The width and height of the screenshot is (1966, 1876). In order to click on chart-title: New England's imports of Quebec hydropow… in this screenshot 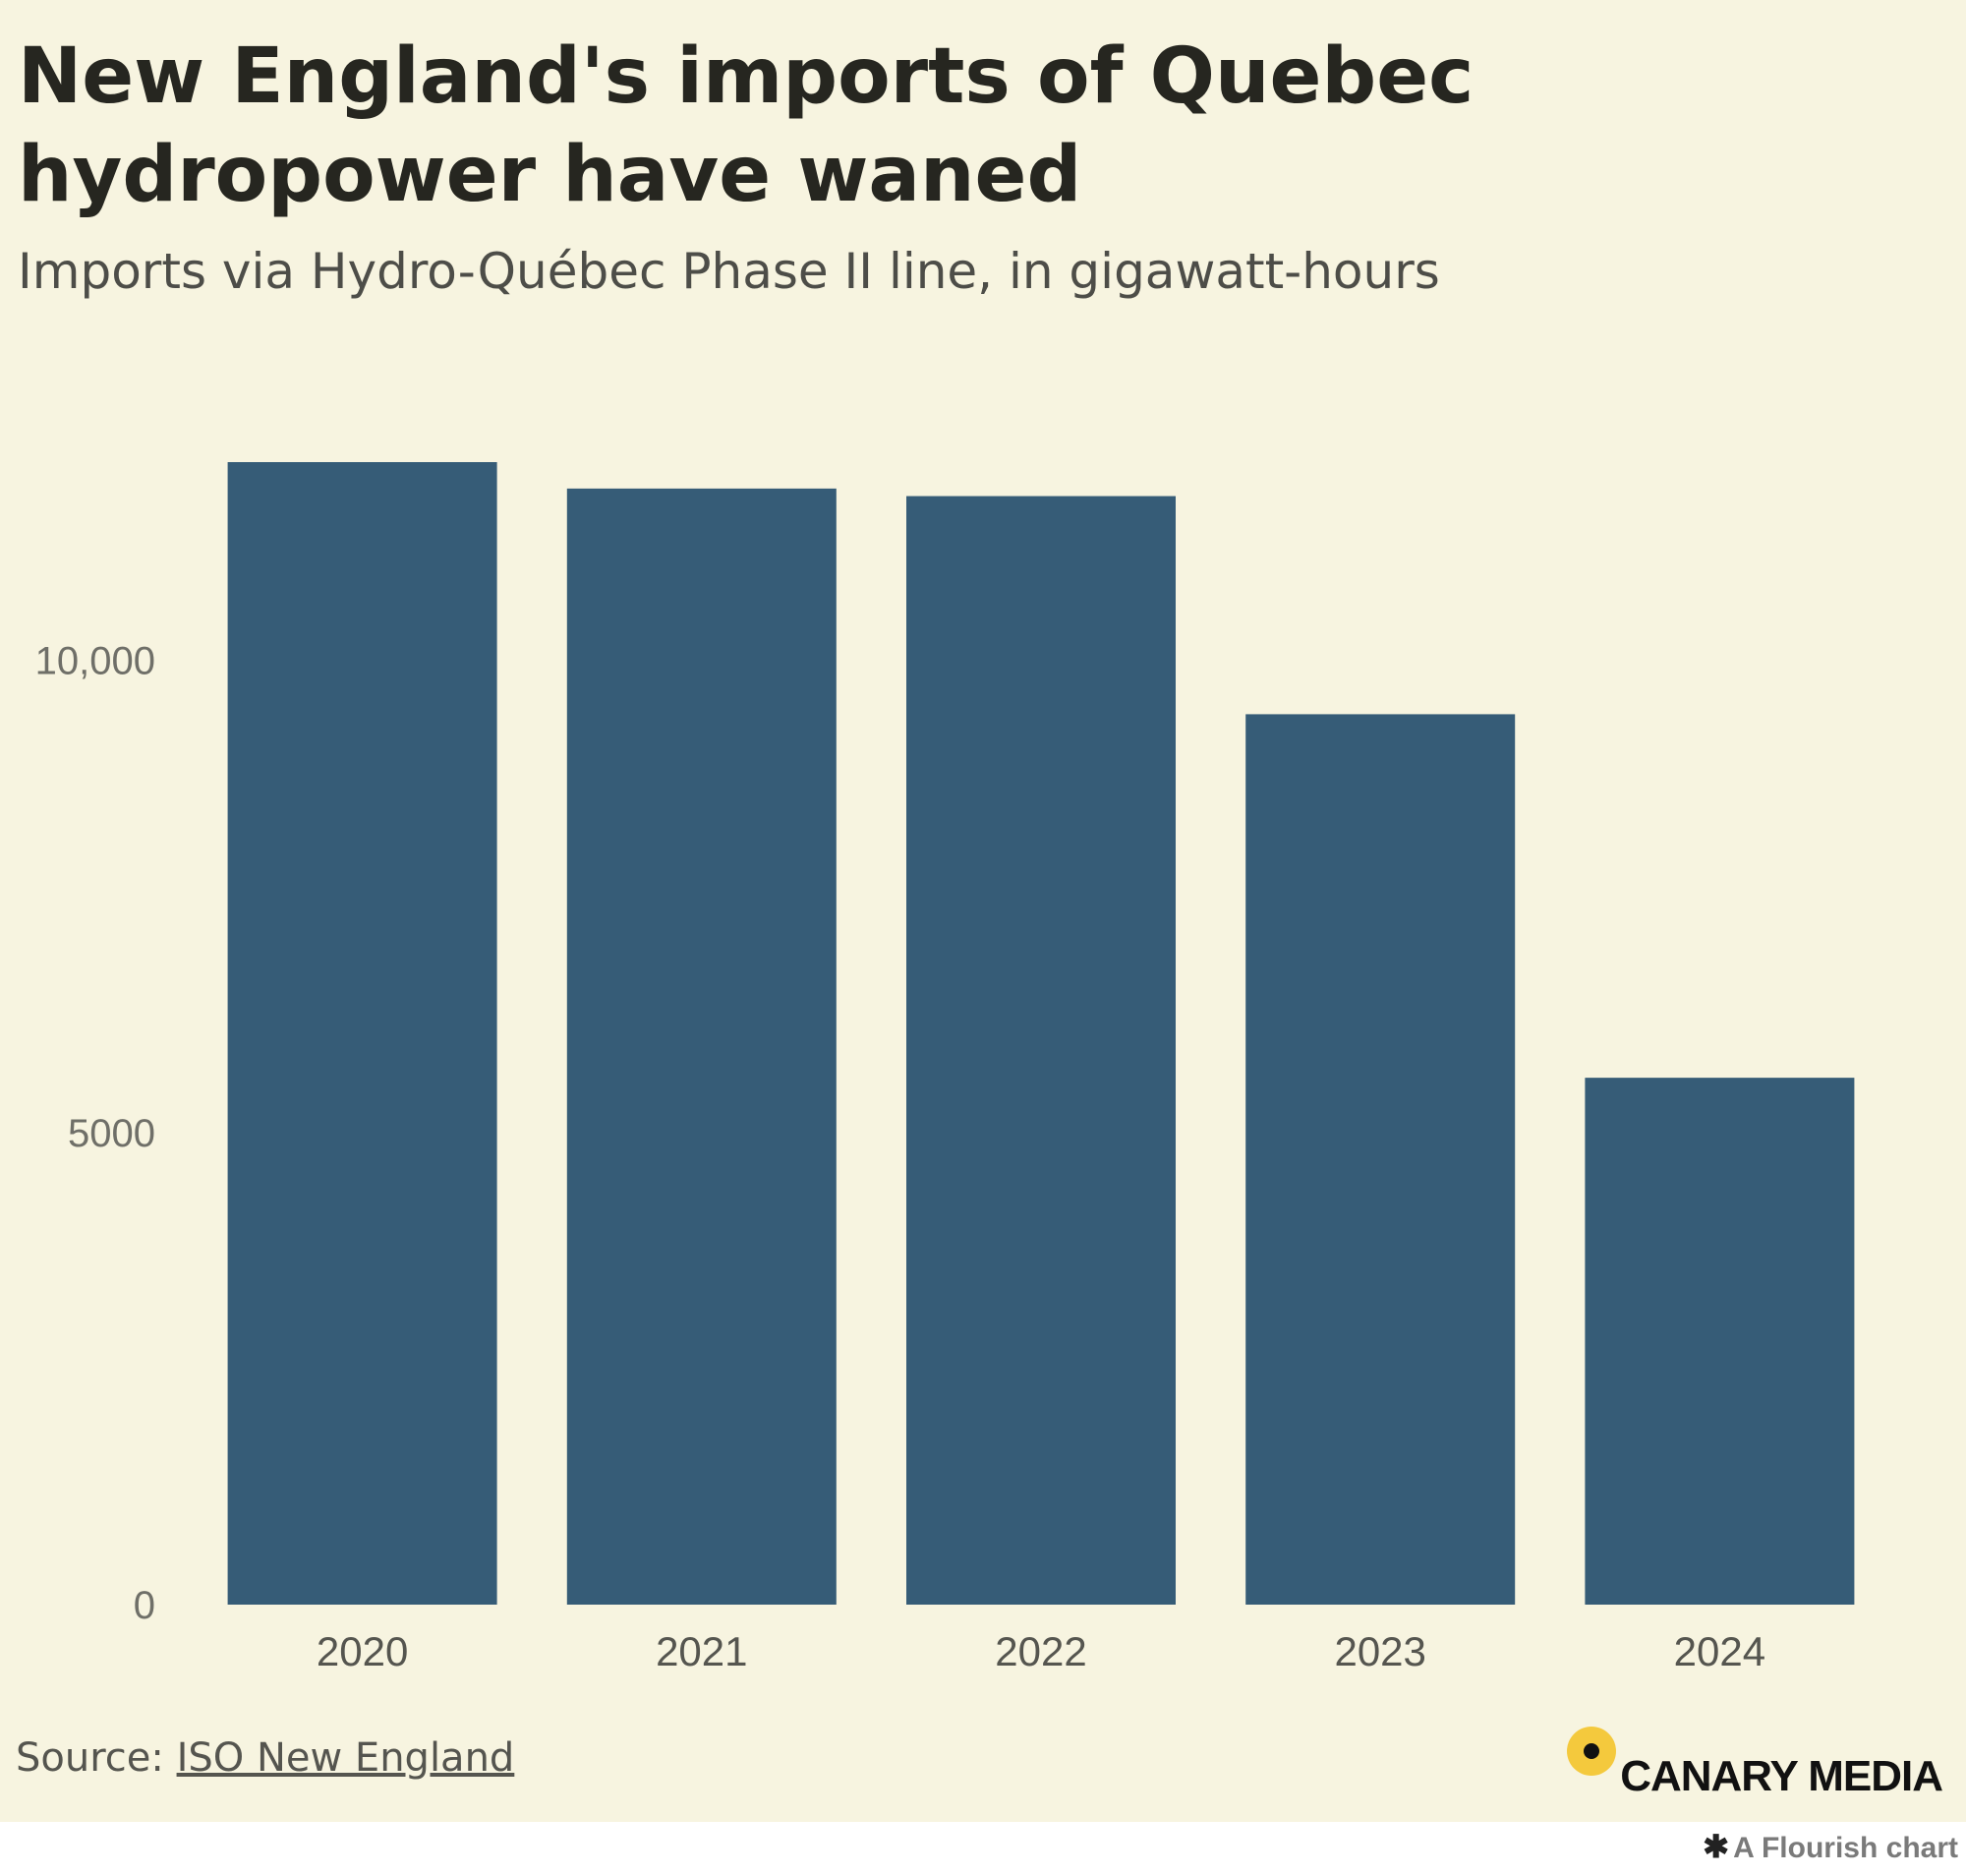, I will do `click(746, 125)`.